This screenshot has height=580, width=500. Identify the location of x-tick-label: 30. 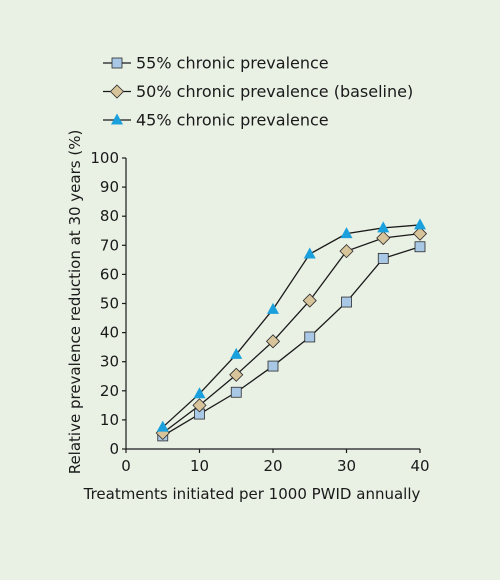
(346, 466).